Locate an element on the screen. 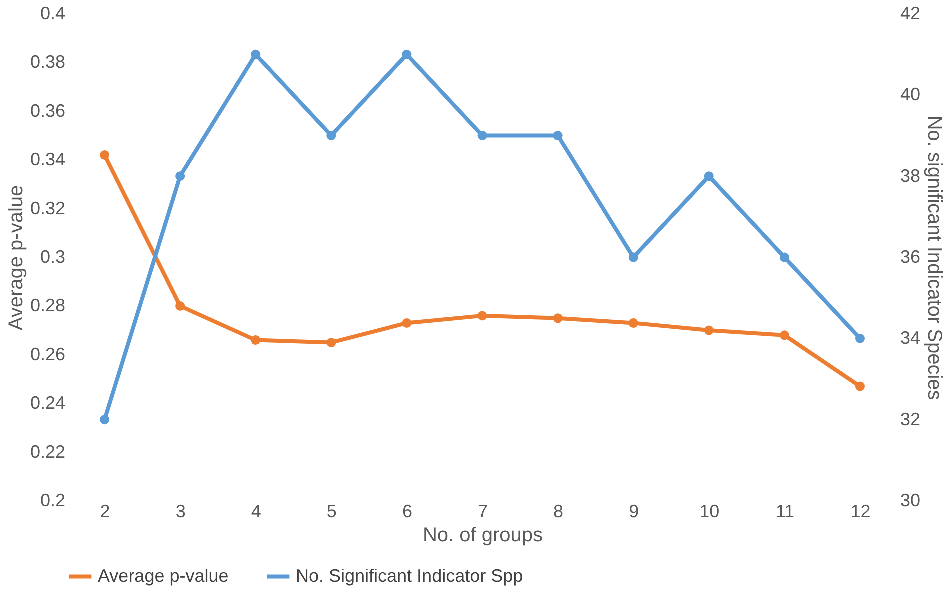  y-axis-title: Average p-value is located at coordinates (16, 258).